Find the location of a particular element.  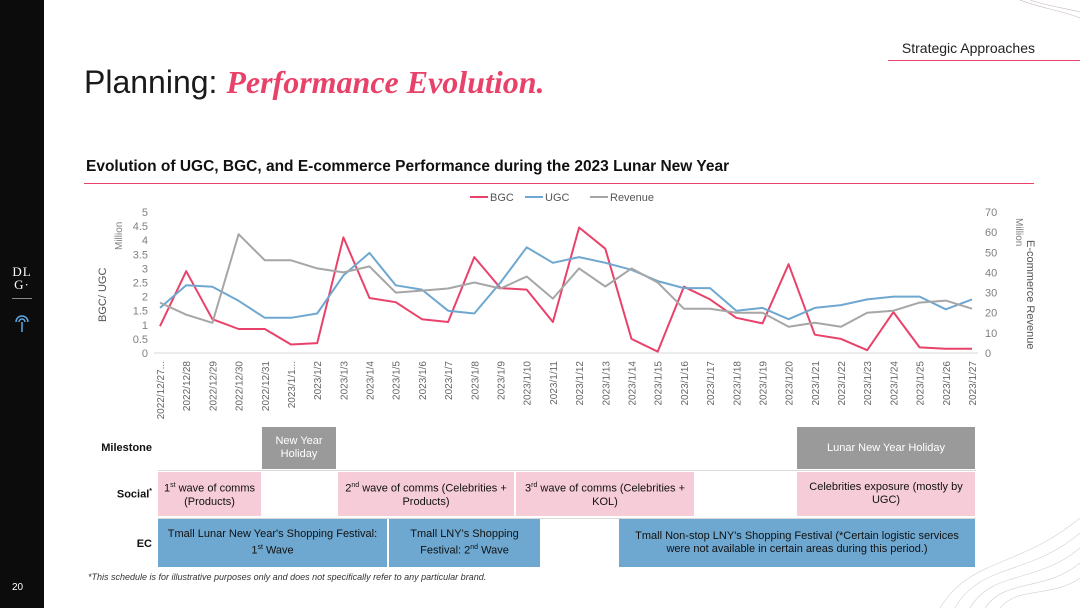

y2-tick-label: 20 is located at coordinates (991, 314).